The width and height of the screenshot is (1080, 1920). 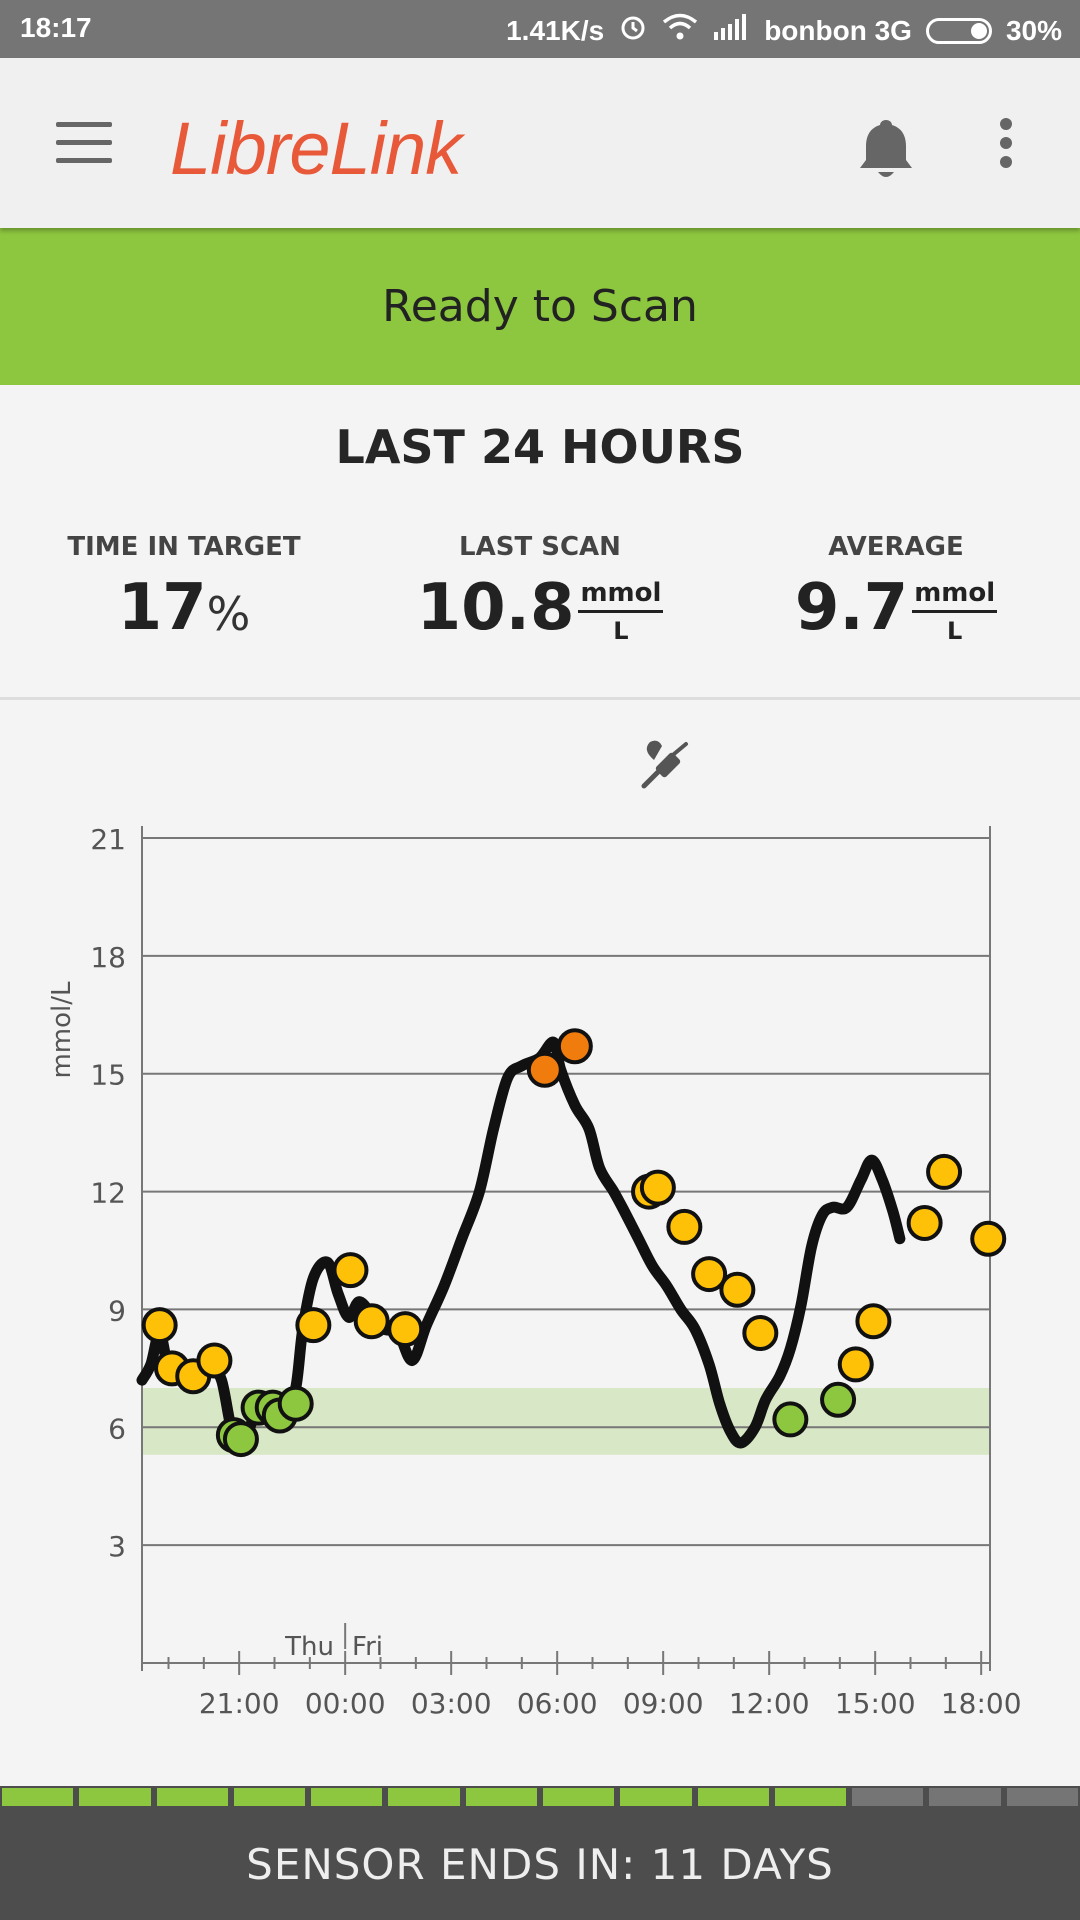 What do you see at coordinates (451, 1703) in the screenshot?
I see `x-tick-label: 03:00` at bounding box center [451, 1703].